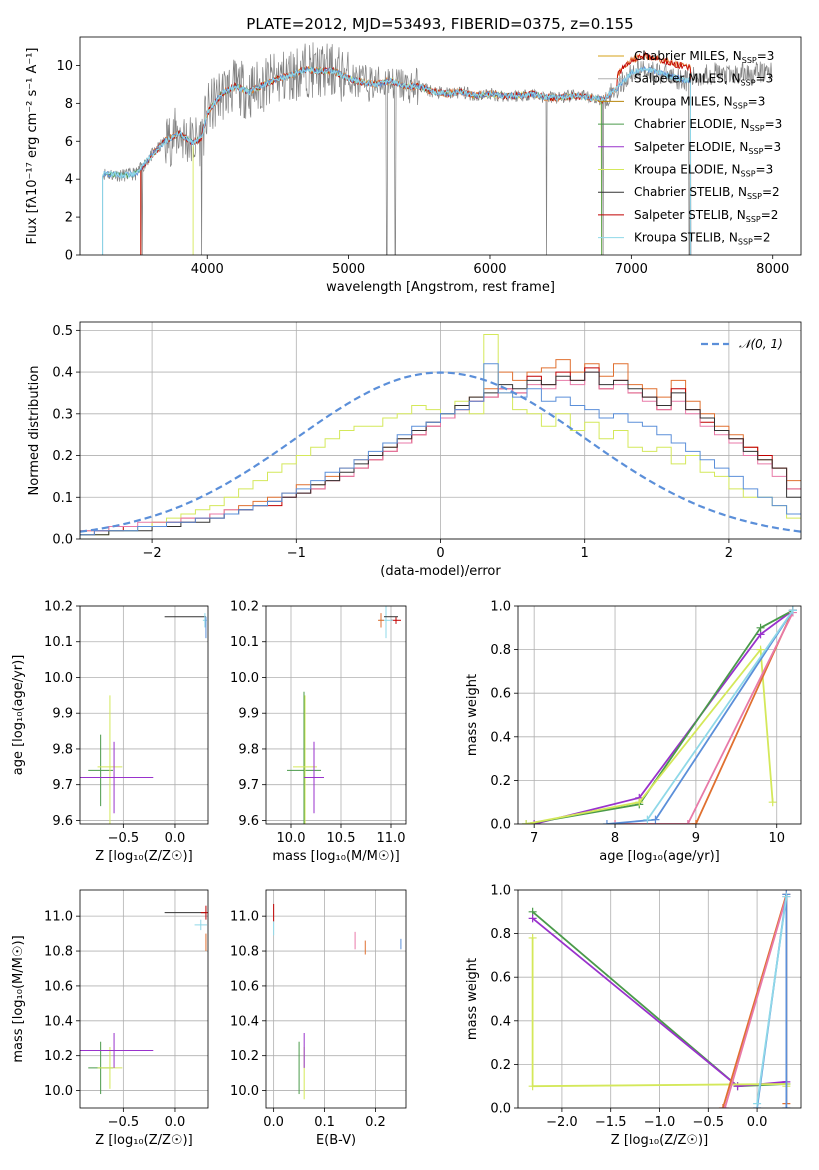 The image size is (819, 1170). What do you see at coordinates (397, 160) in the screenshot?
I see `spectrum-model-line` at bounding box center [397, 160].